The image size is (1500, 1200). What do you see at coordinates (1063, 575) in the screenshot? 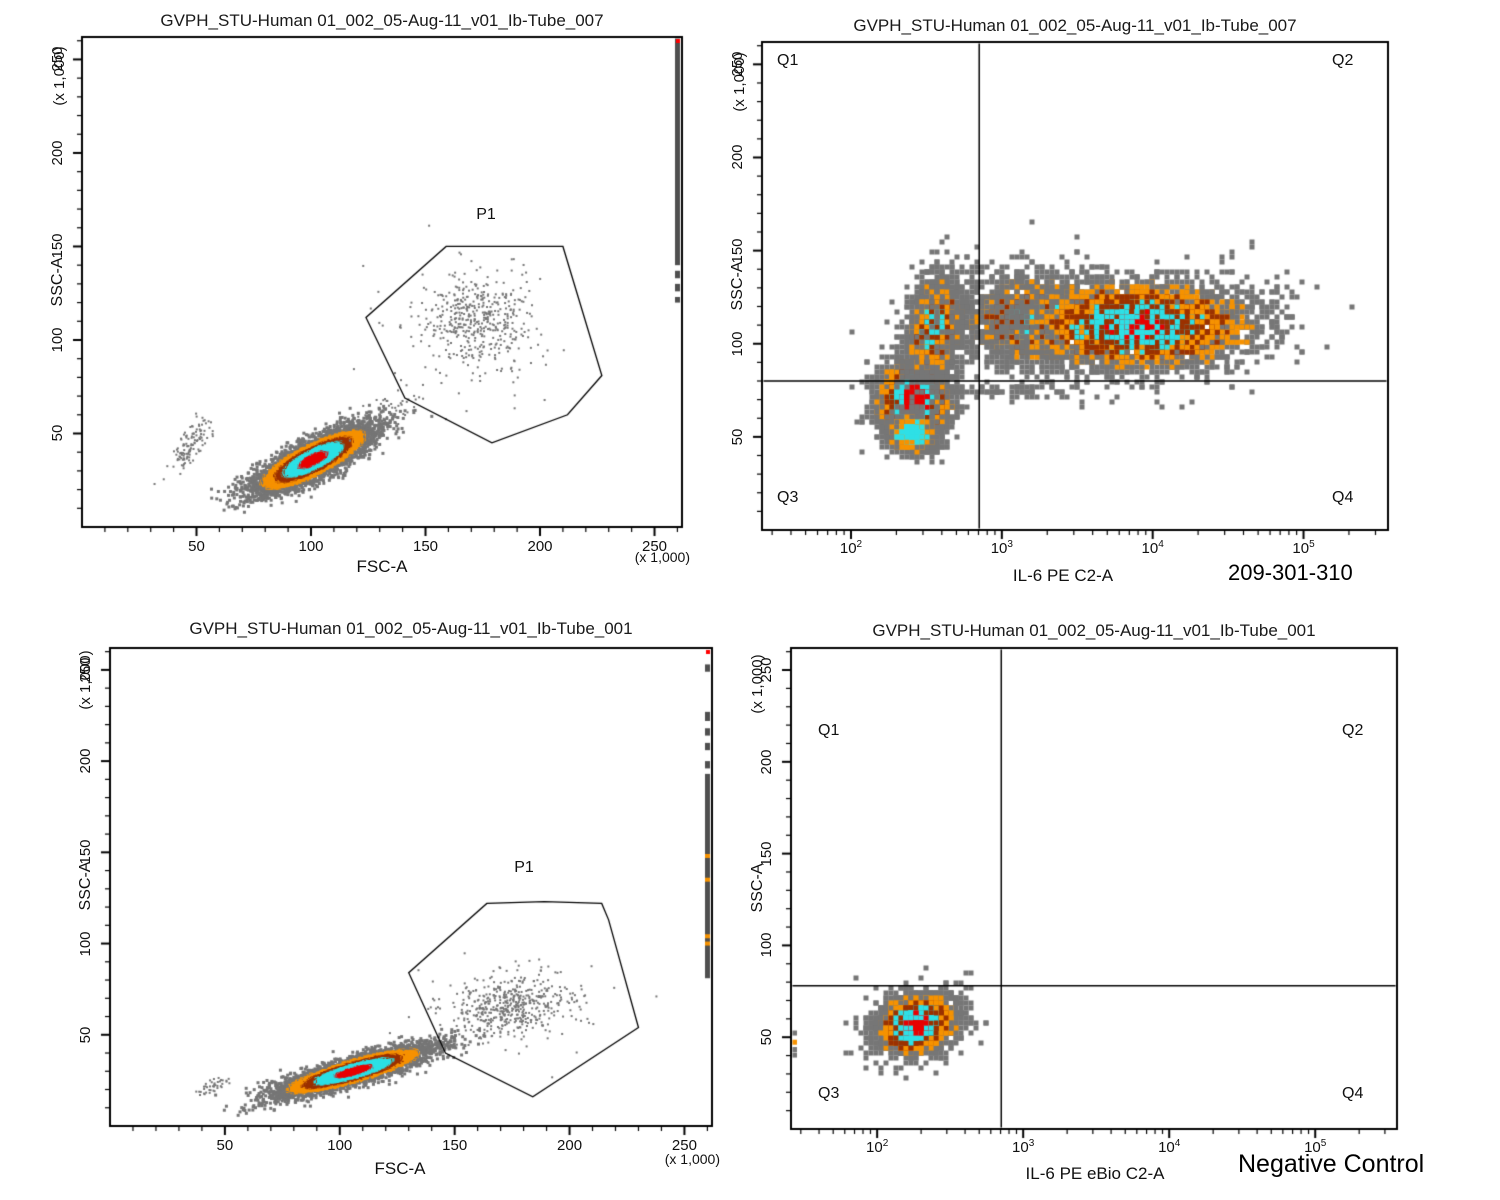
I see `x-axis-label: IL-6 PE C2-A` at bounding box center [1063, 575].